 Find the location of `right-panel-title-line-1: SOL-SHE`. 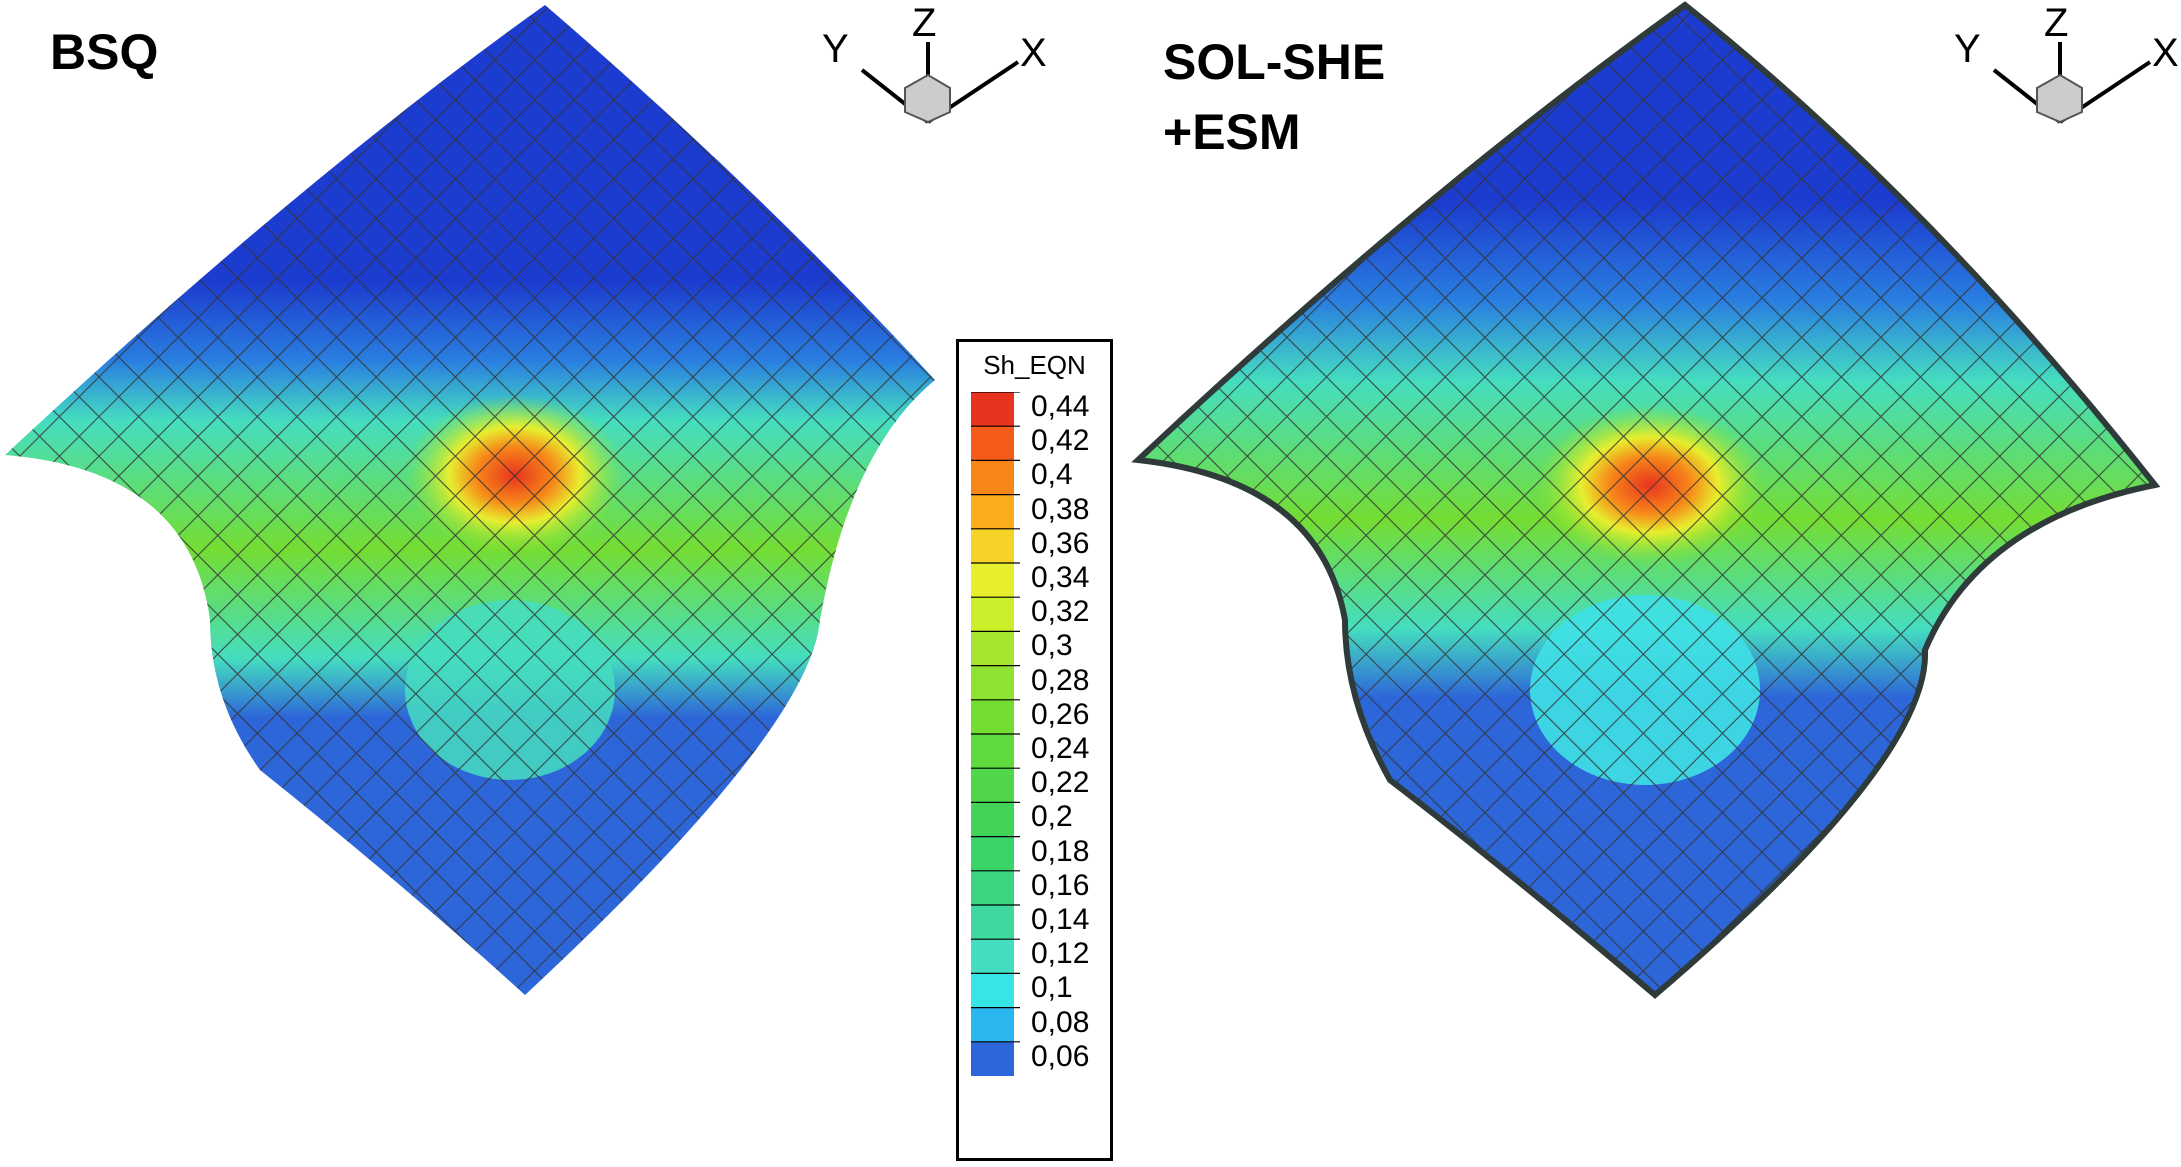

right-panel-title-line-1: SOL-SHE is located at coordinates (1274, 62).